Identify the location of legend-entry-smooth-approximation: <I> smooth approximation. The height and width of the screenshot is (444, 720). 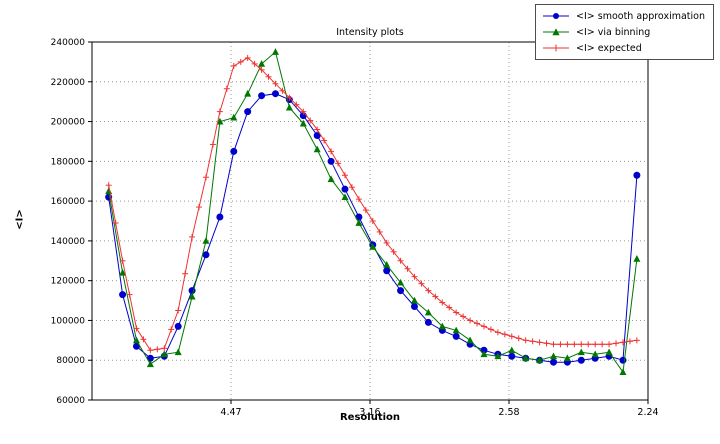
(623, 16).